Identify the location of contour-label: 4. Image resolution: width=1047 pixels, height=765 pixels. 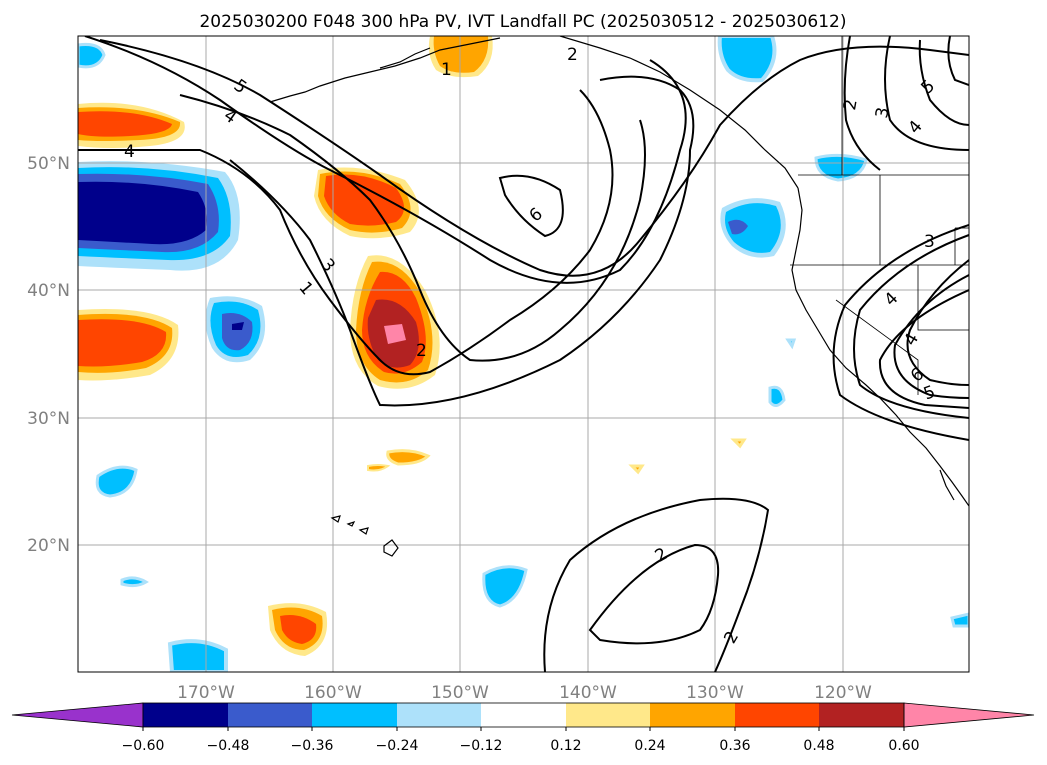
(129, 152).